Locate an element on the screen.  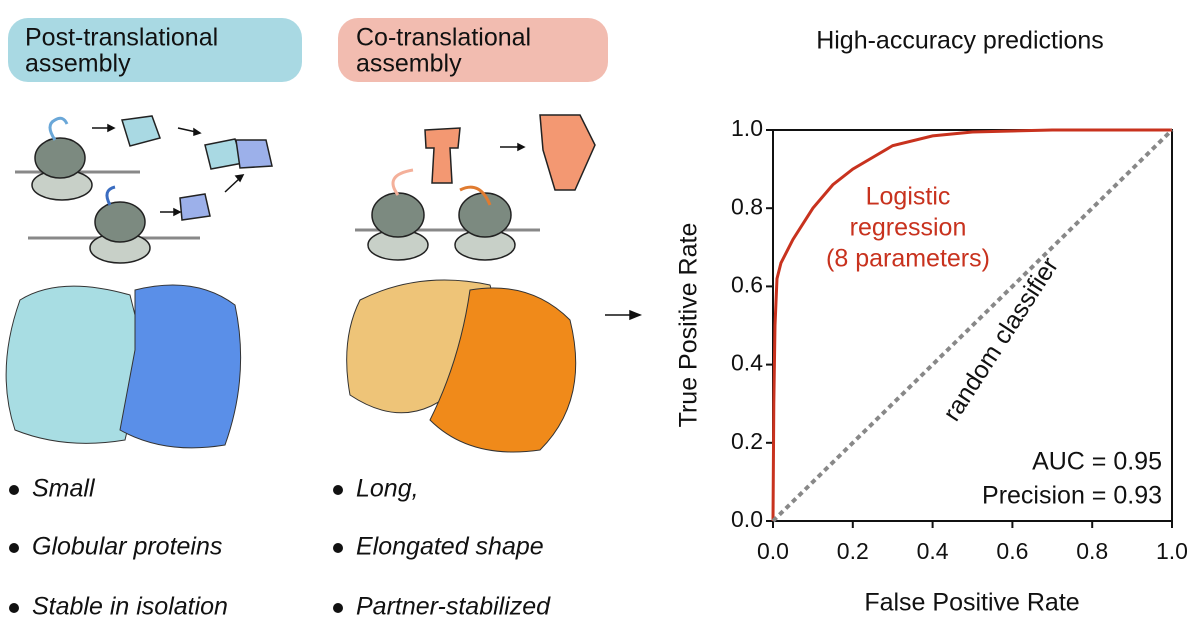
arrow is located at coordinates (367, 222).